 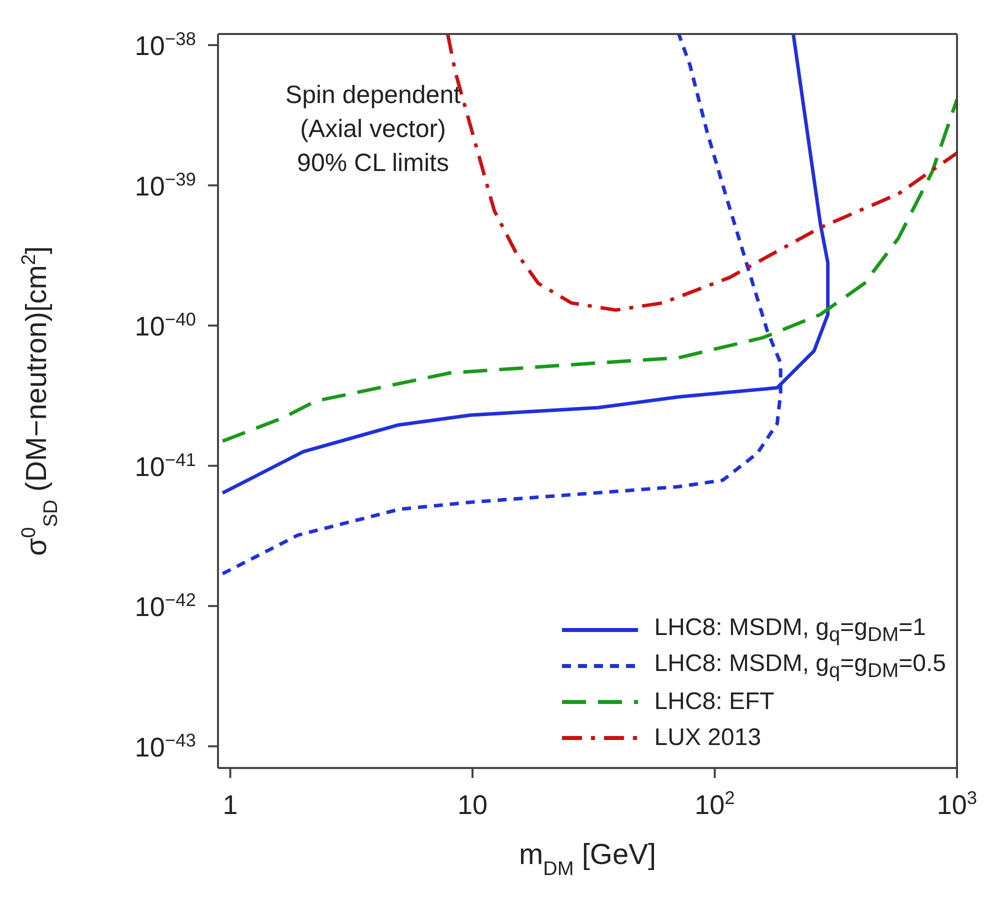 What do you see at coordinates (587, 859) in the screenshot?
I see `x-axis-title: m$_{DM}$ [GeV]` at bounding box center [587, 859].